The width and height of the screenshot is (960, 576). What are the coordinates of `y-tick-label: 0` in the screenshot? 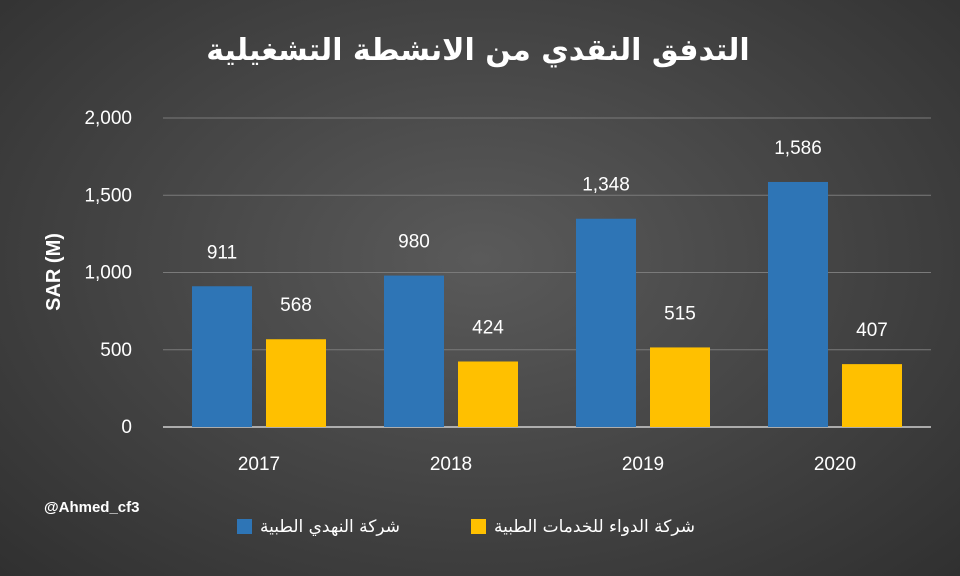 It's located at (126, 427).